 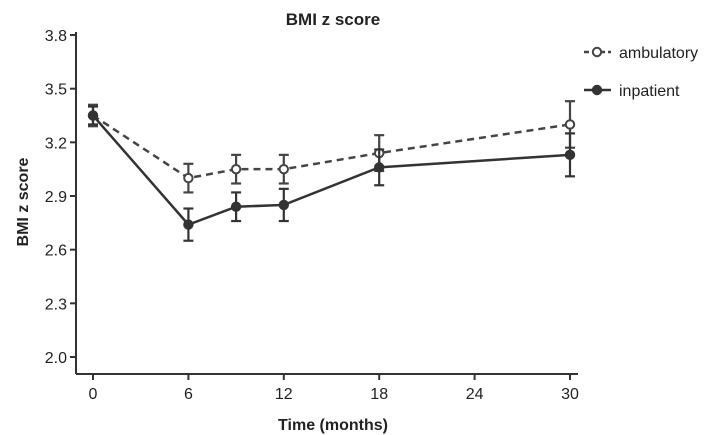 I want to click on x-tick-label: 18, so click(x=379, y=394).